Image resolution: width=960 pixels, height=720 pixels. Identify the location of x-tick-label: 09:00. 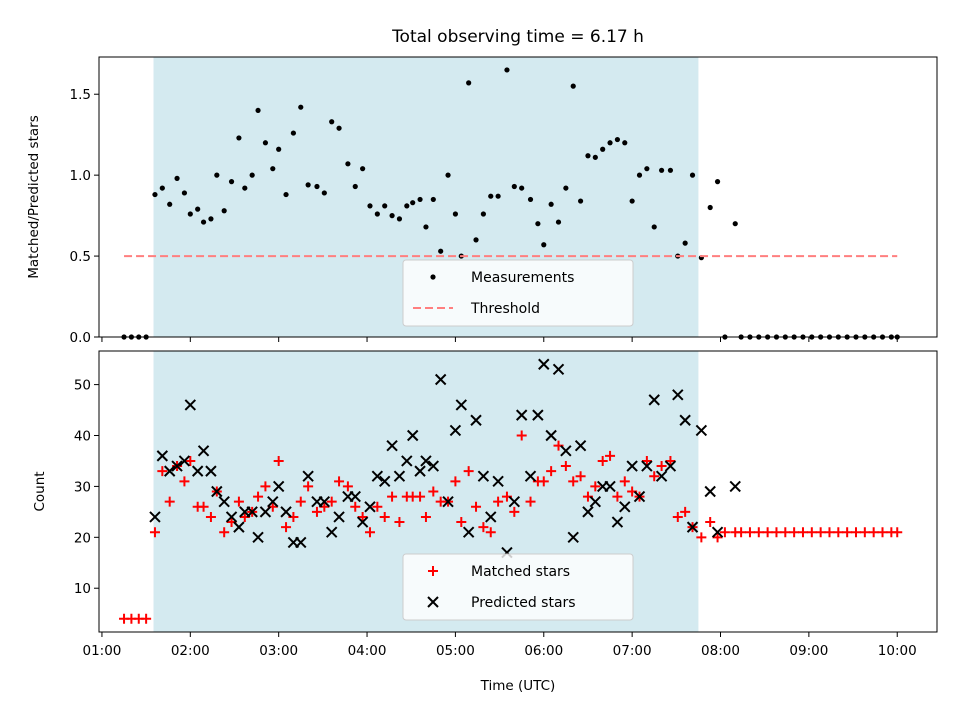
(808, 651).